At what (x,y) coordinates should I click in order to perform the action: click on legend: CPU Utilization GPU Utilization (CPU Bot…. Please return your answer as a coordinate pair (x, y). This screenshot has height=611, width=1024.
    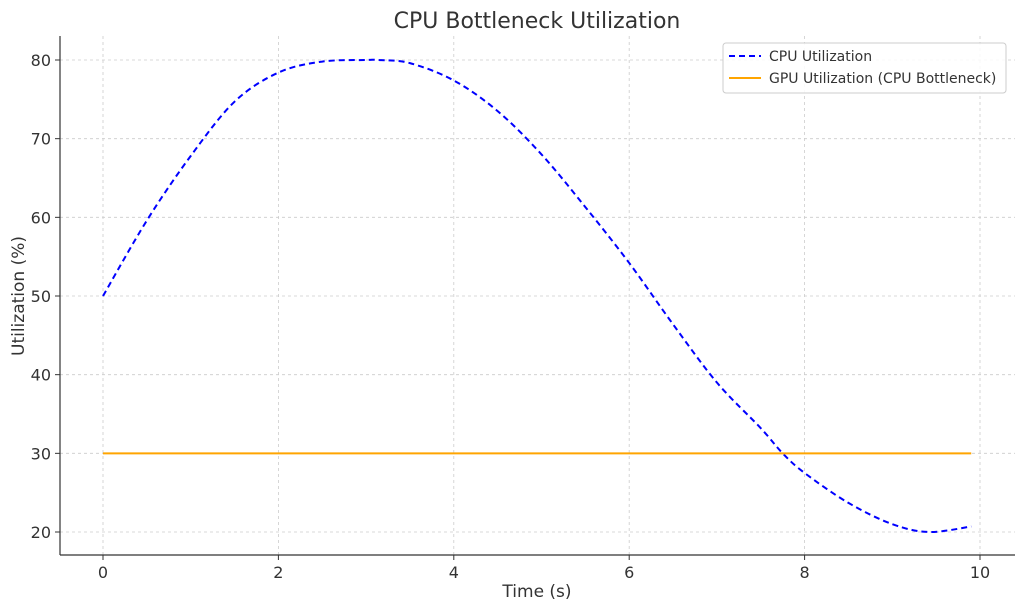
    Looking at the image, I should click on (864, 68).